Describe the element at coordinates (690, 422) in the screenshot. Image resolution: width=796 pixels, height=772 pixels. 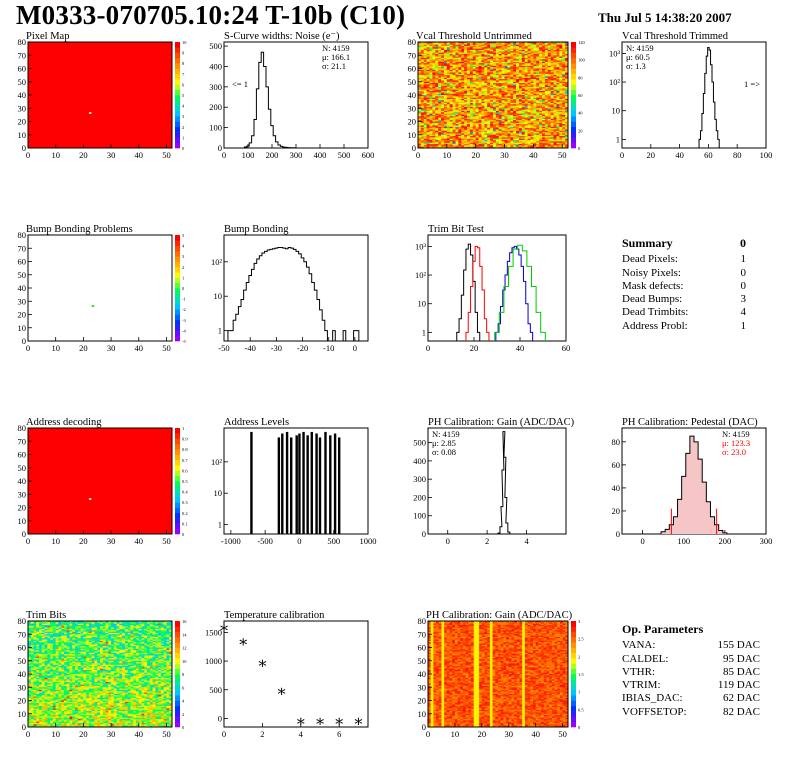
I see `chart-title: PH Calibration: Pedestal (DAC)` at that location.